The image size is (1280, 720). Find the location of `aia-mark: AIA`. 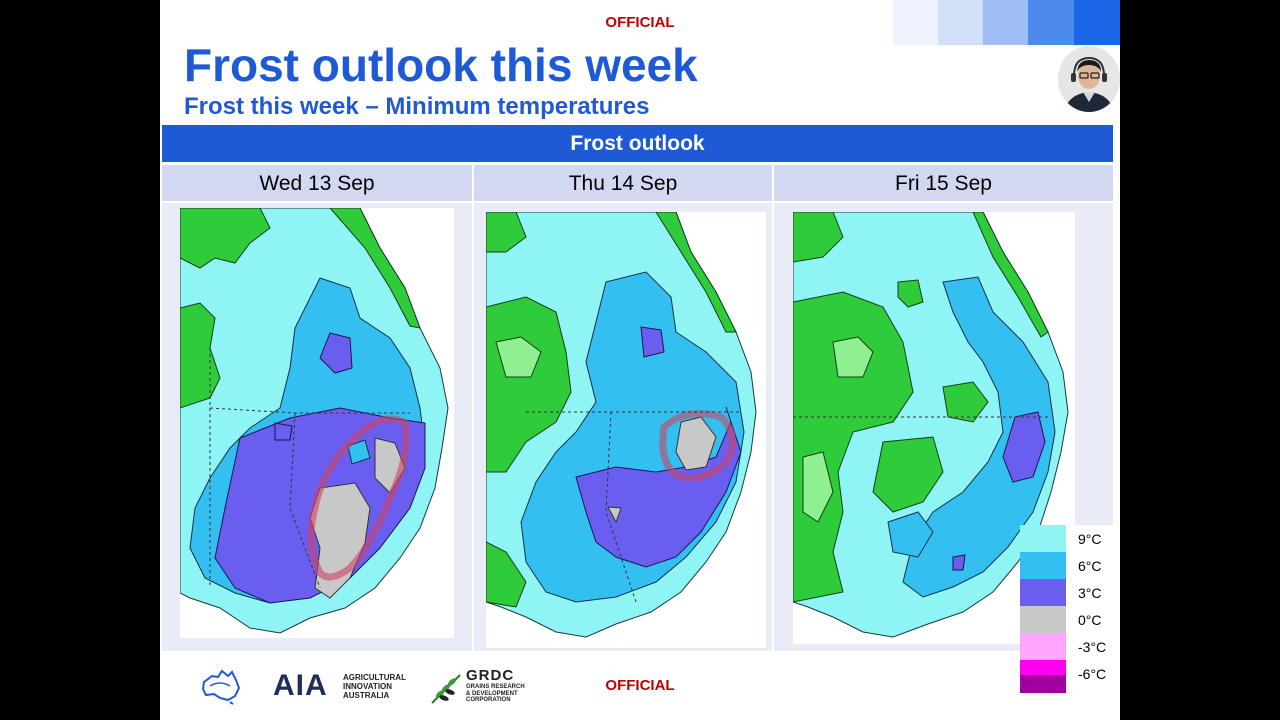

aia-mark: AIA is located at coordinates (300, 685).